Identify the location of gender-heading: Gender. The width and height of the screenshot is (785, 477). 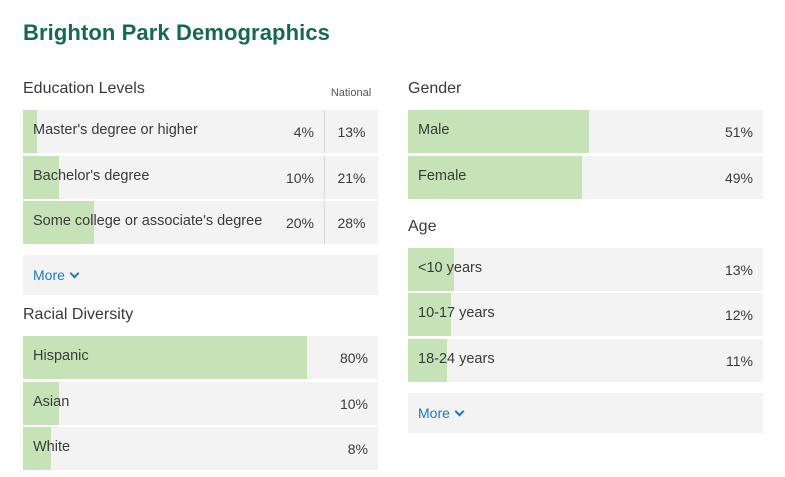
(435, 88).